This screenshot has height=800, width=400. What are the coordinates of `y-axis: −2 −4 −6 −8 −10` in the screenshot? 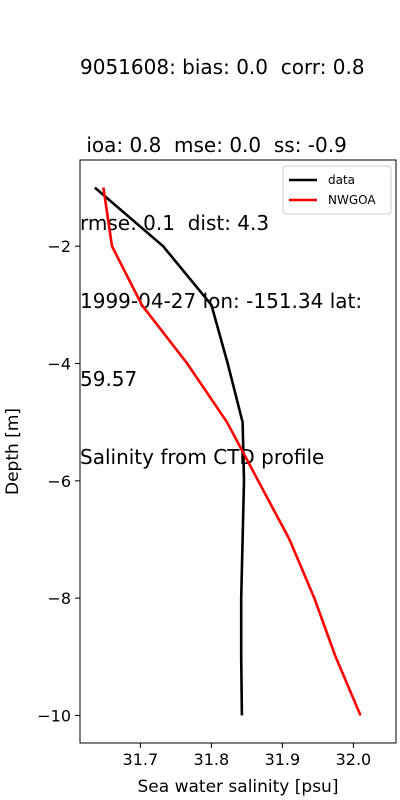 It's located at (58, 481).